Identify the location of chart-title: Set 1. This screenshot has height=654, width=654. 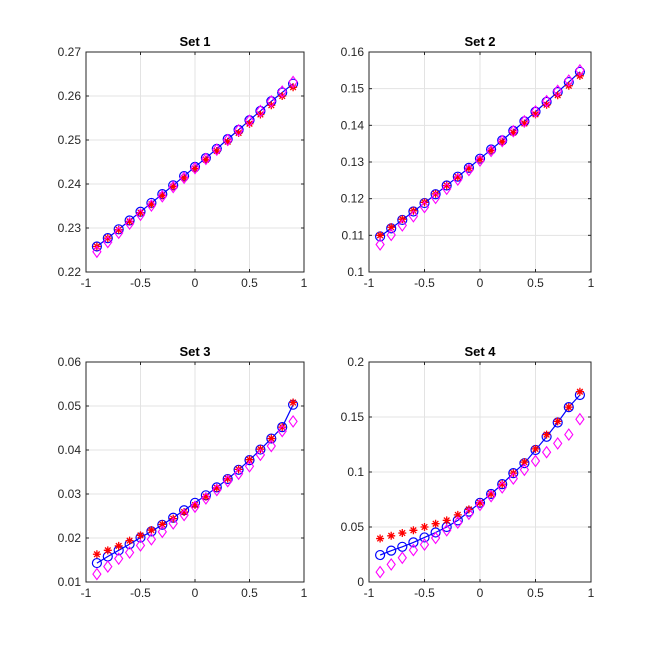
(194, 41).